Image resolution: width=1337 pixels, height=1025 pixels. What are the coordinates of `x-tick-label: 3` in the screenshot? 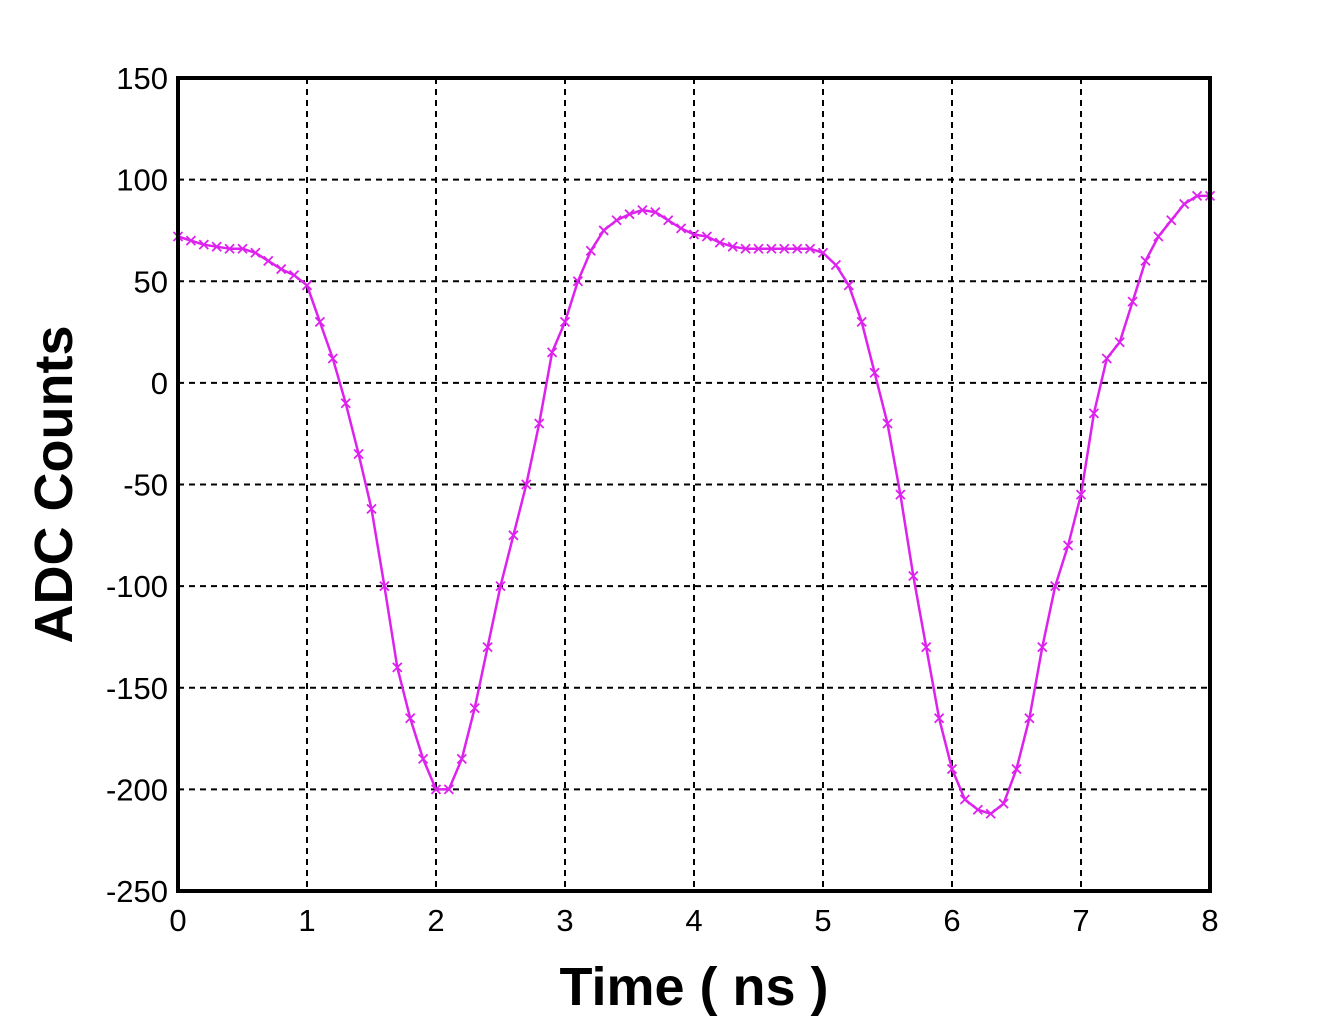 It's located at (564, 920).